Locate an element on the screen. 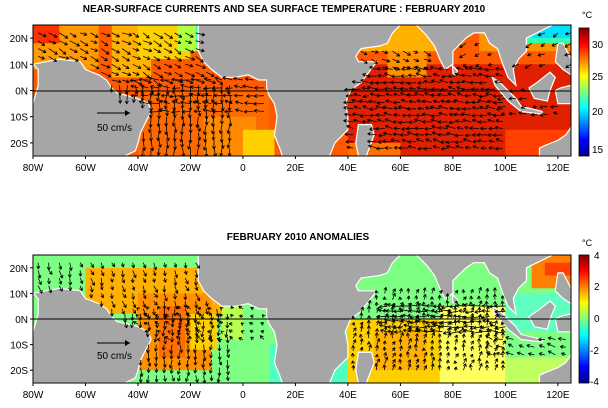  ocean-color-patch is located at coordinates (407, 64).